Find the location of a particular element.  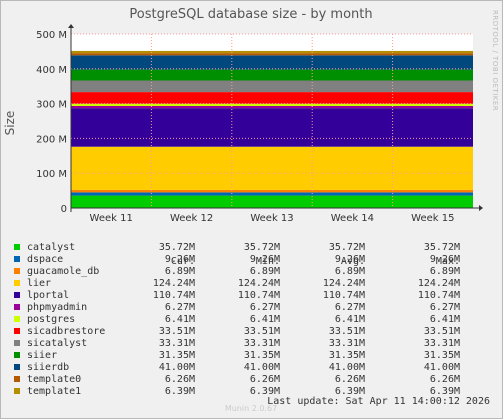

legend-min: 9.26M is located at coordinates (265, 259).